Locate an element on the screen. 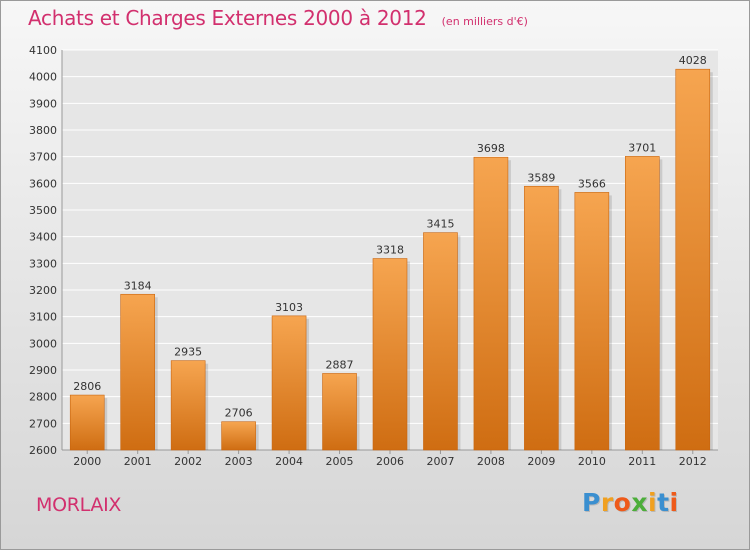 Image resolution: width=750 pixels, height=550 pixels. value-label-2002: 2935 is located at coordinates (188, 352).